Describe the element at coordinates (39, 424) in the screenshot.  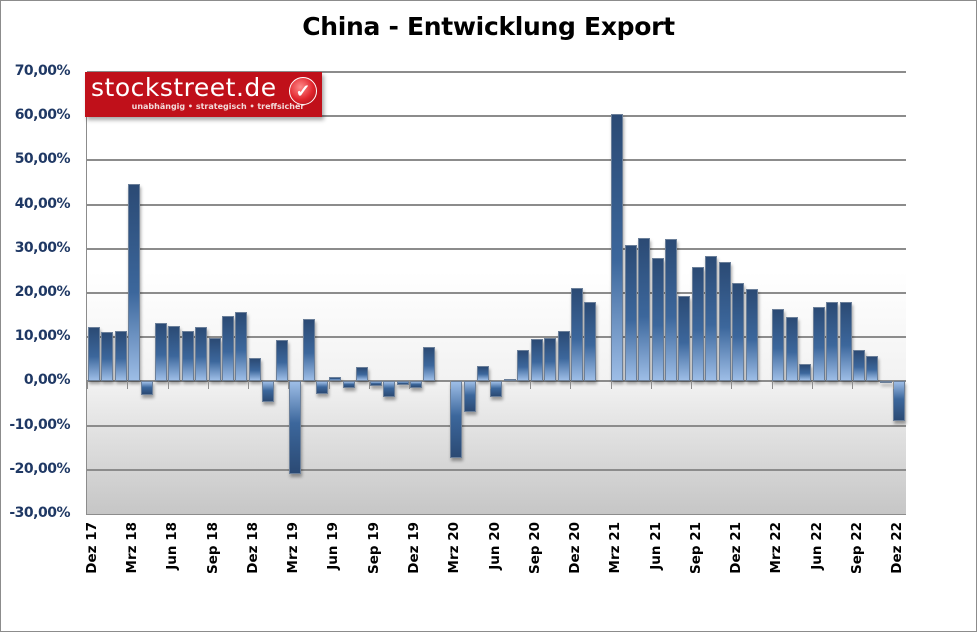
I see `y-tick-label: -10,00%` at that location.